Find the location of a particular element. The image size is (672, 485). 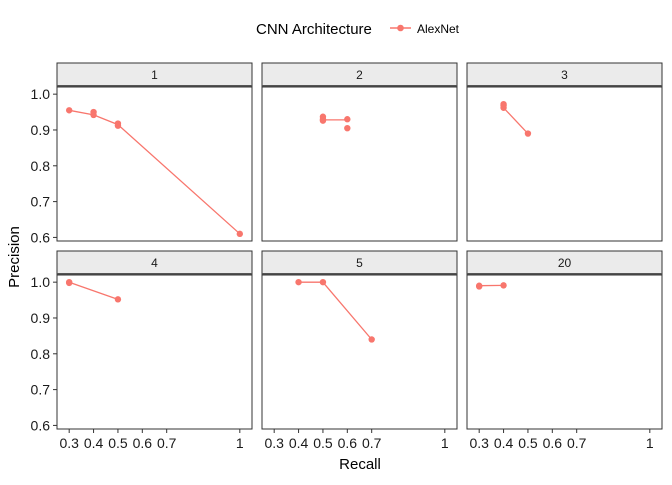

legend-key-point is located at coordinates (400, 28).